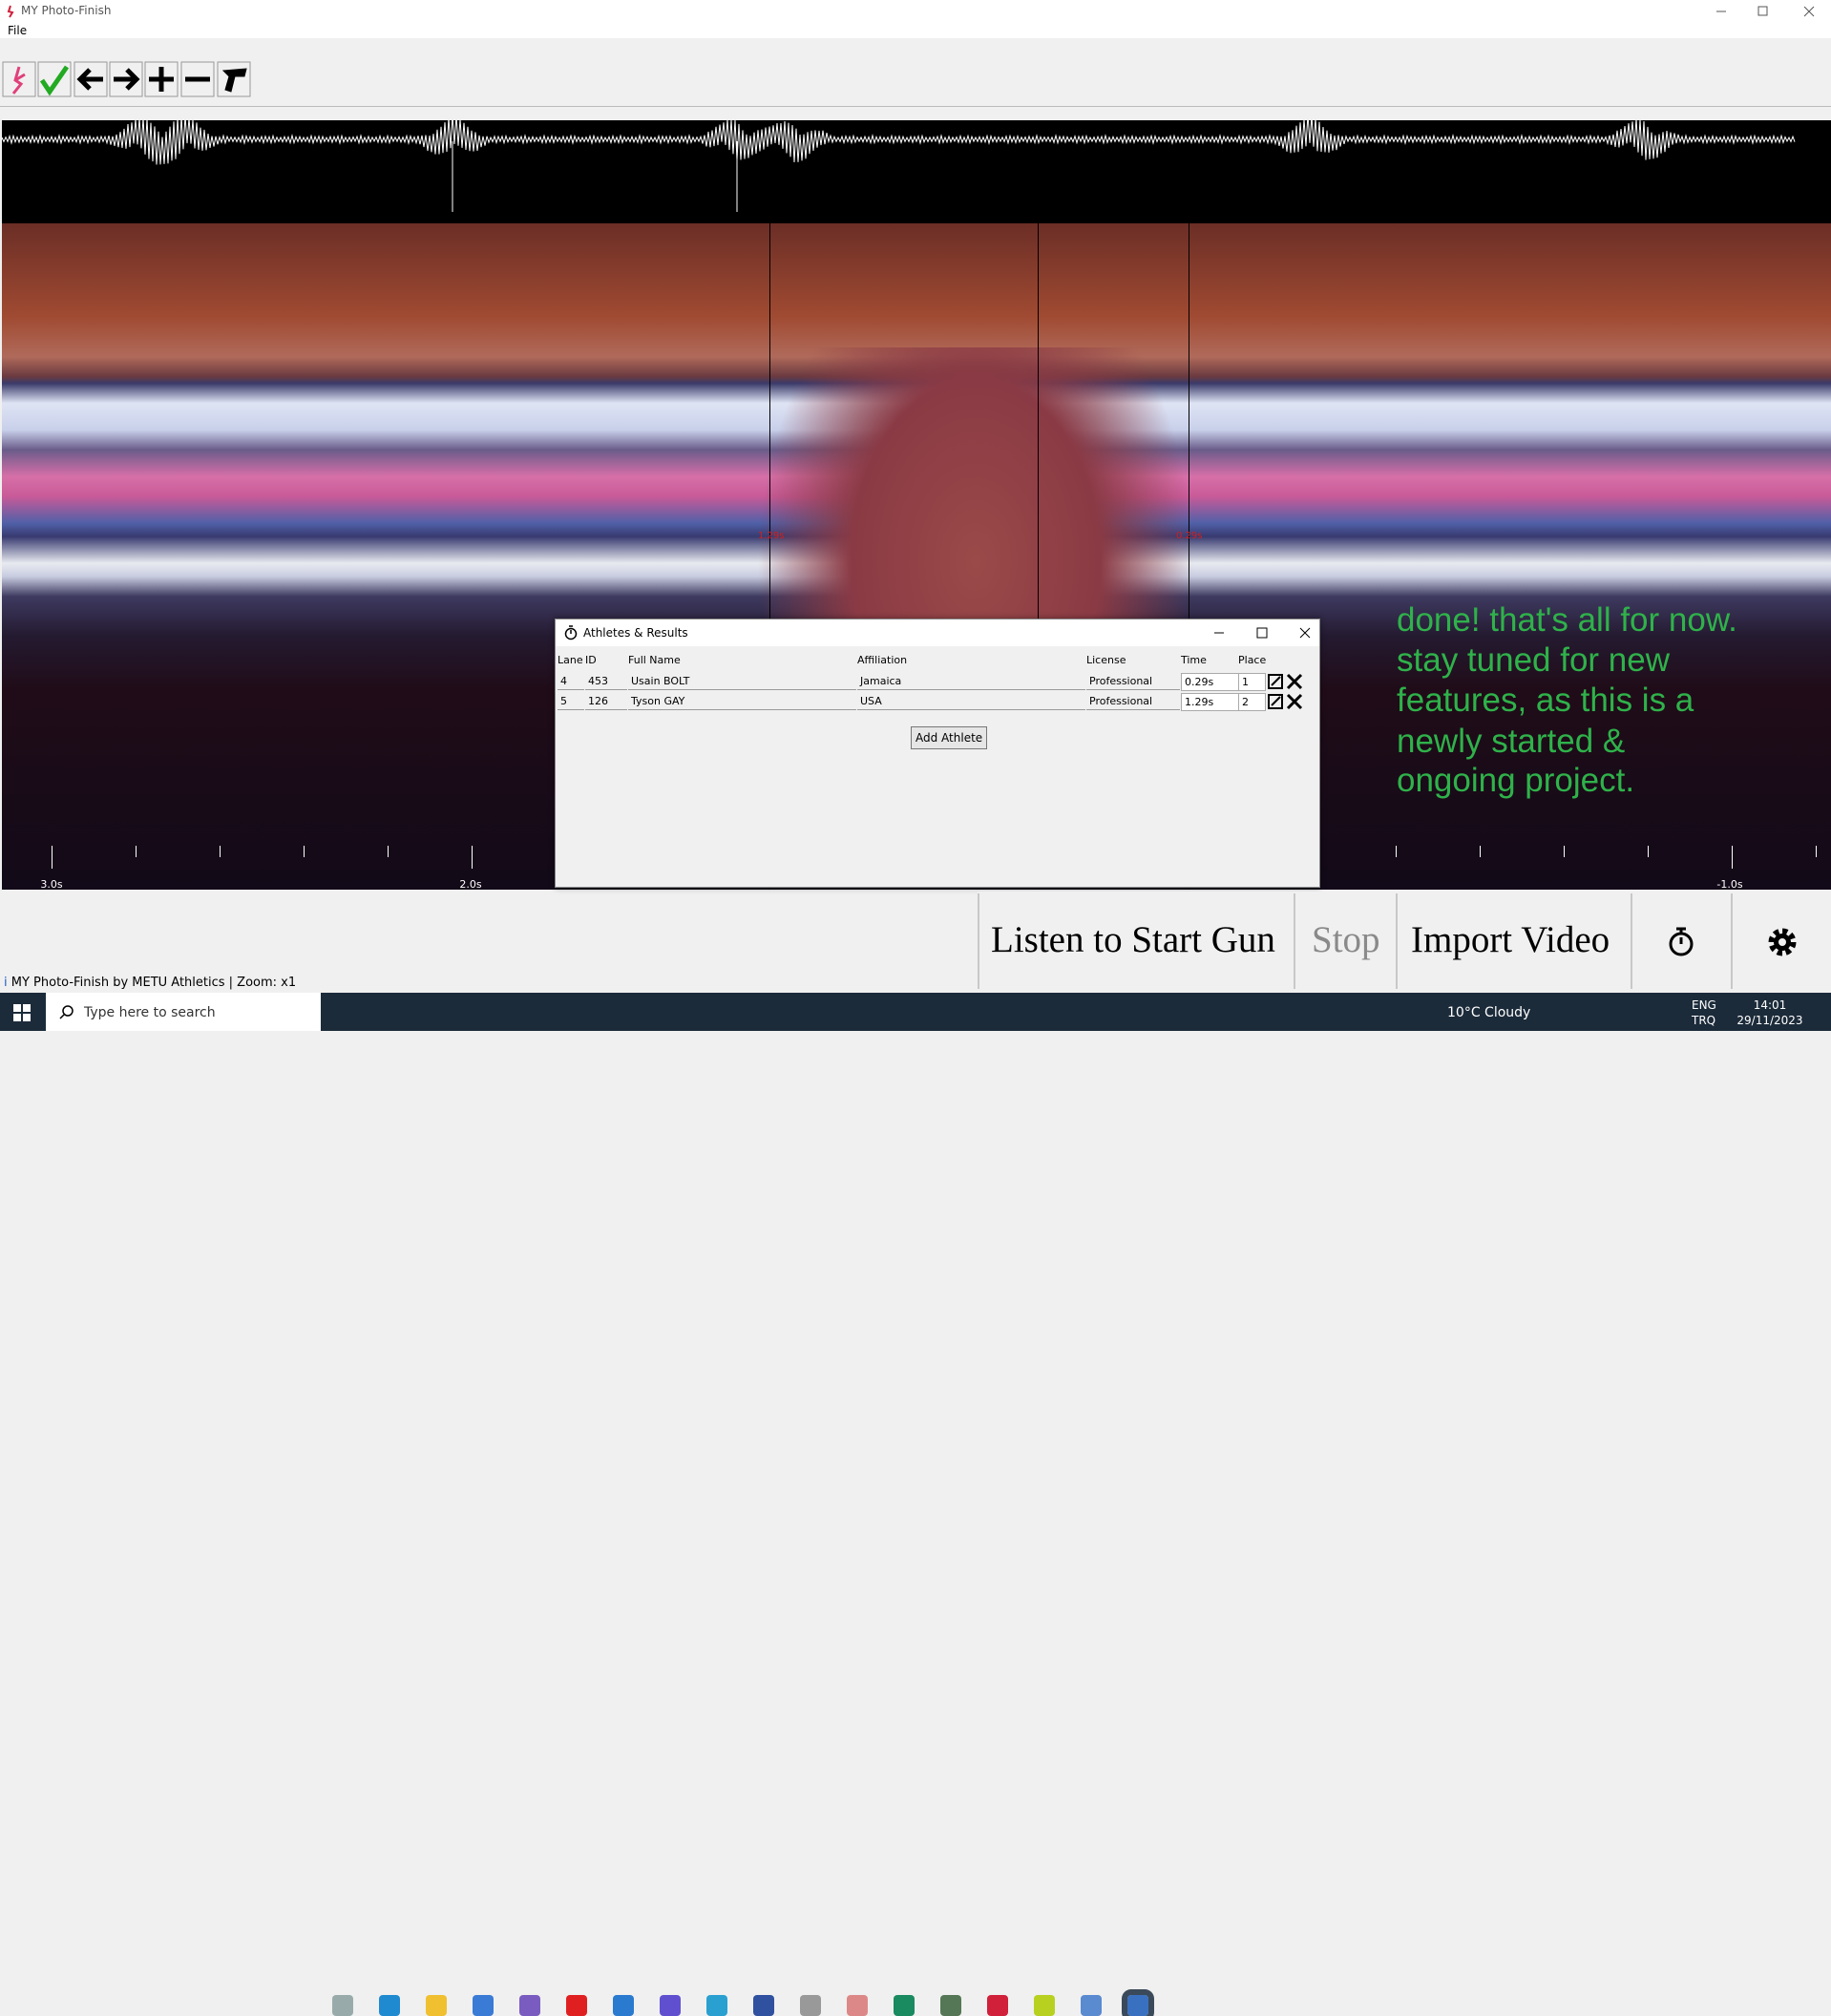 The image size is (1831, 2016). Describe the element at coordinates (1510, 940) in the screenshot. I see `import-button: Import Video` at that location.